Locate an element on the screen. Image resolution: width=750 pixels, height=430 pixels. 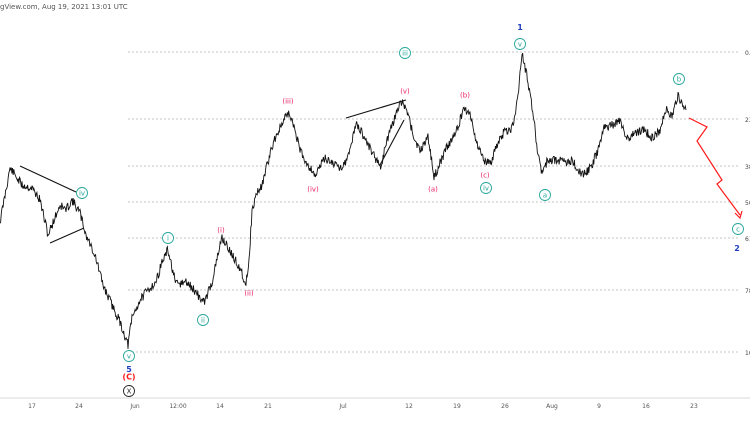
wave-label: a is located at coordinates (545, 196).